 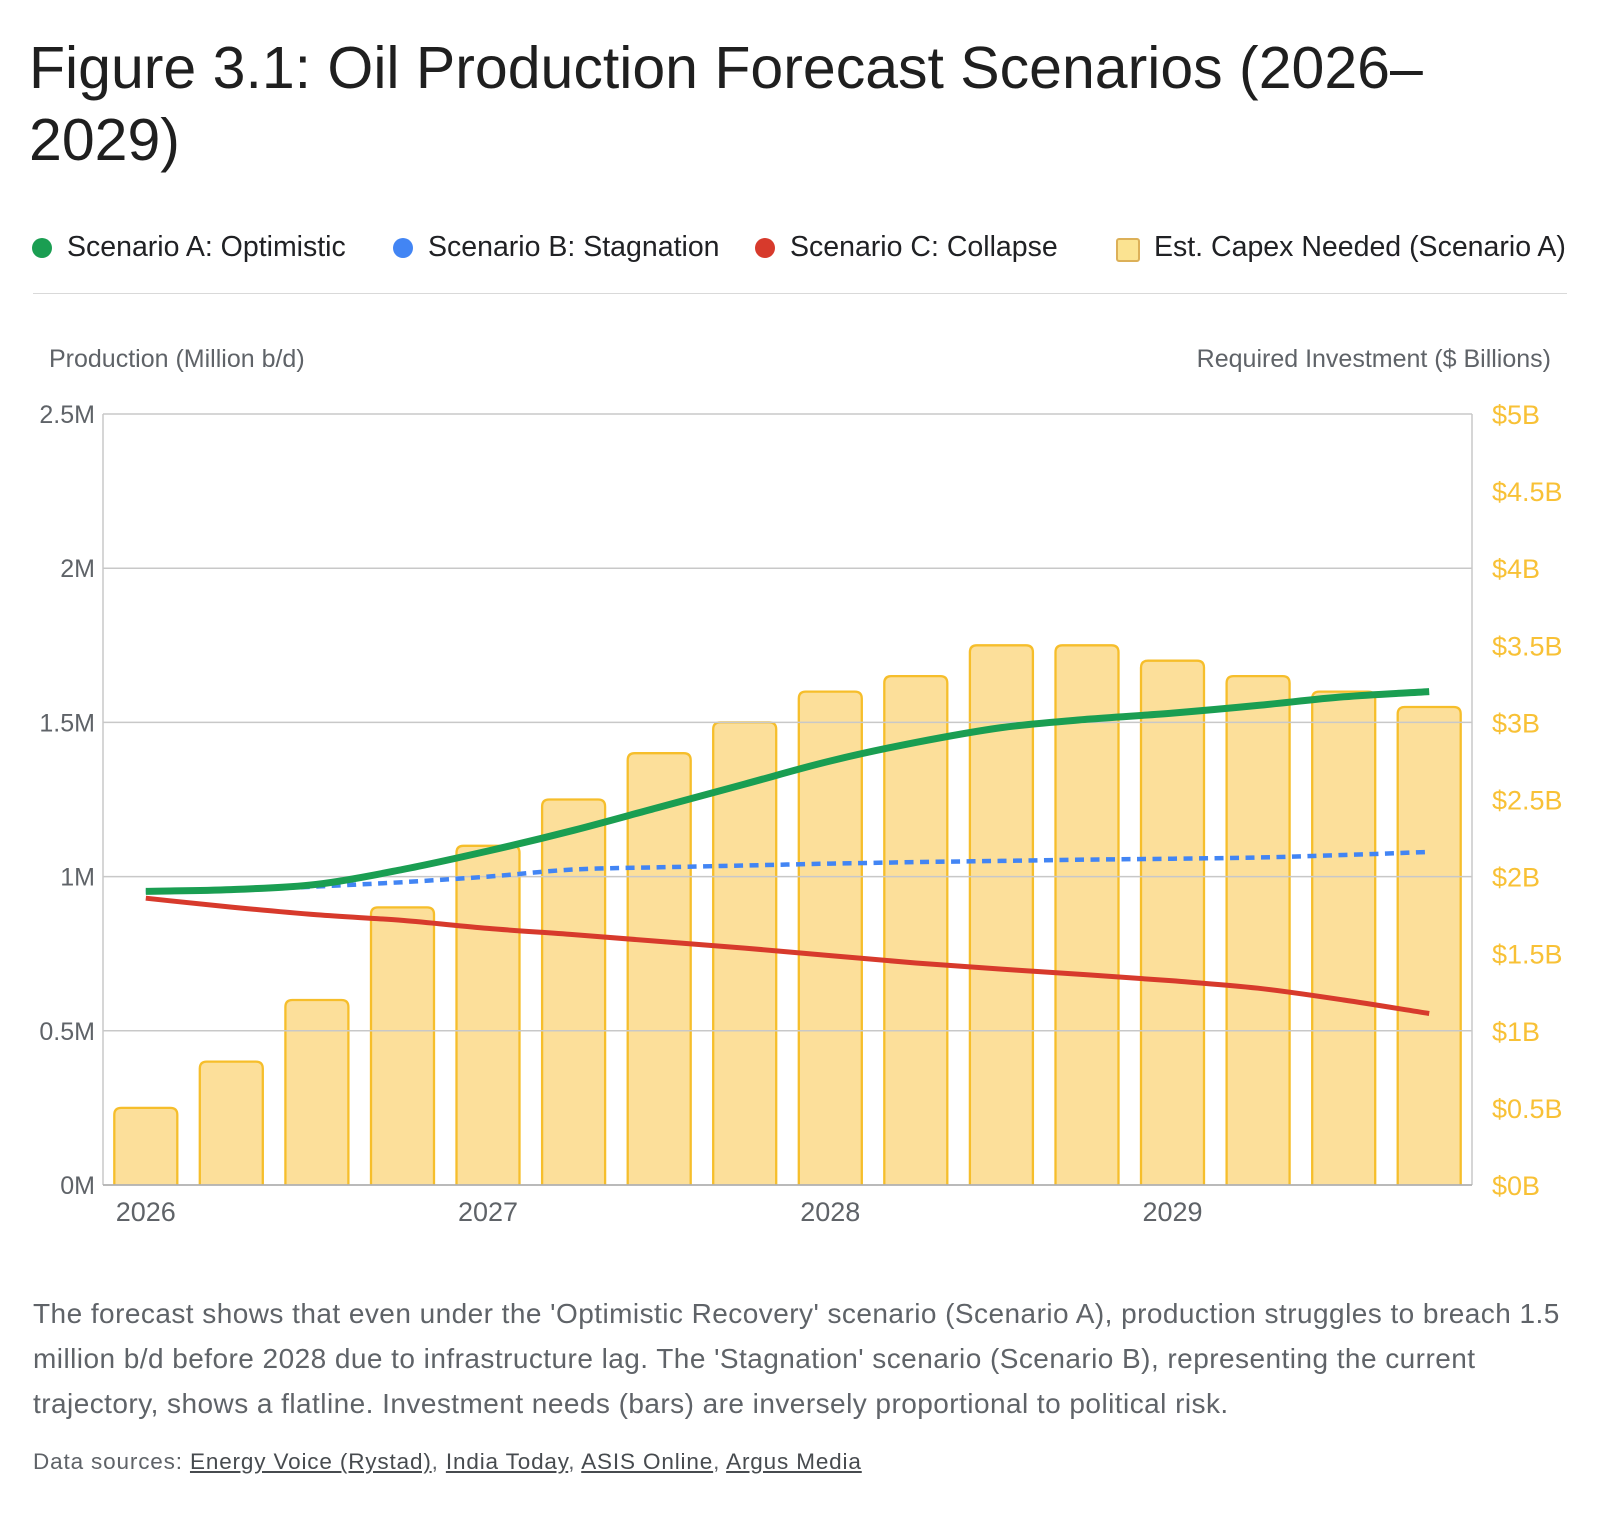 I want to click on svg-text: 2.5M, so click(x=67, y=415).